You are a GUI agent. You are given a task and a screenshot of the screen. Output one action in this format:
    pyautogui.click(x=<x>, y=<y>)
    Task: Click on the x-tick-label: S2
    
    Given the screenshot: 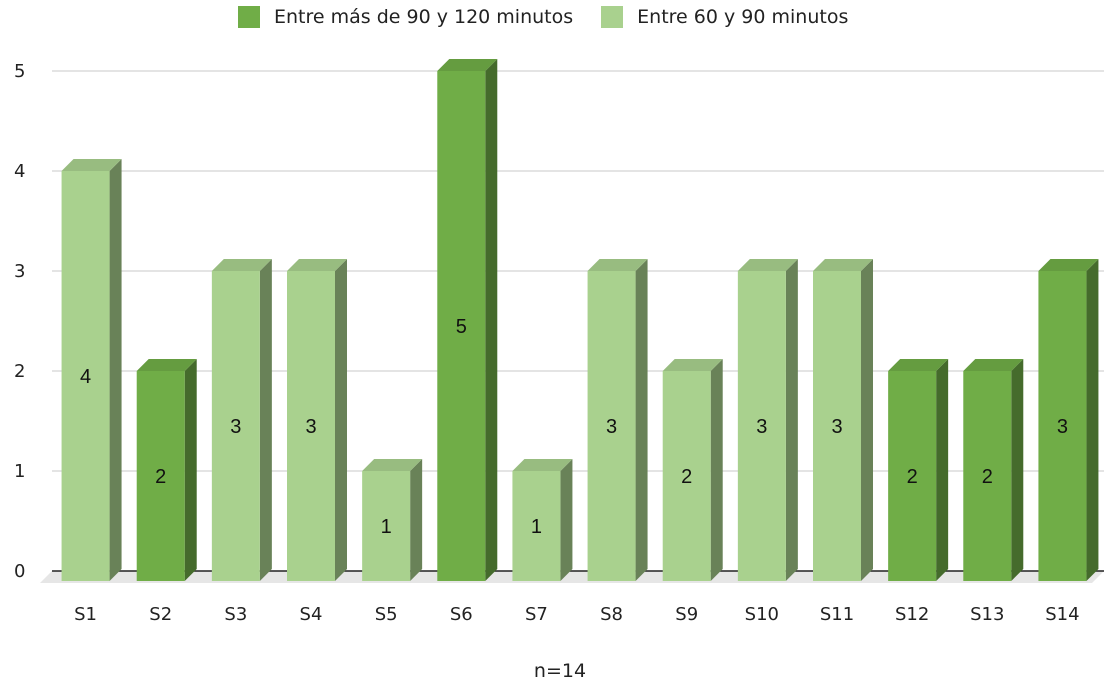 What is the action you would take?
    pyautogui.click(x=160, y=614)
    